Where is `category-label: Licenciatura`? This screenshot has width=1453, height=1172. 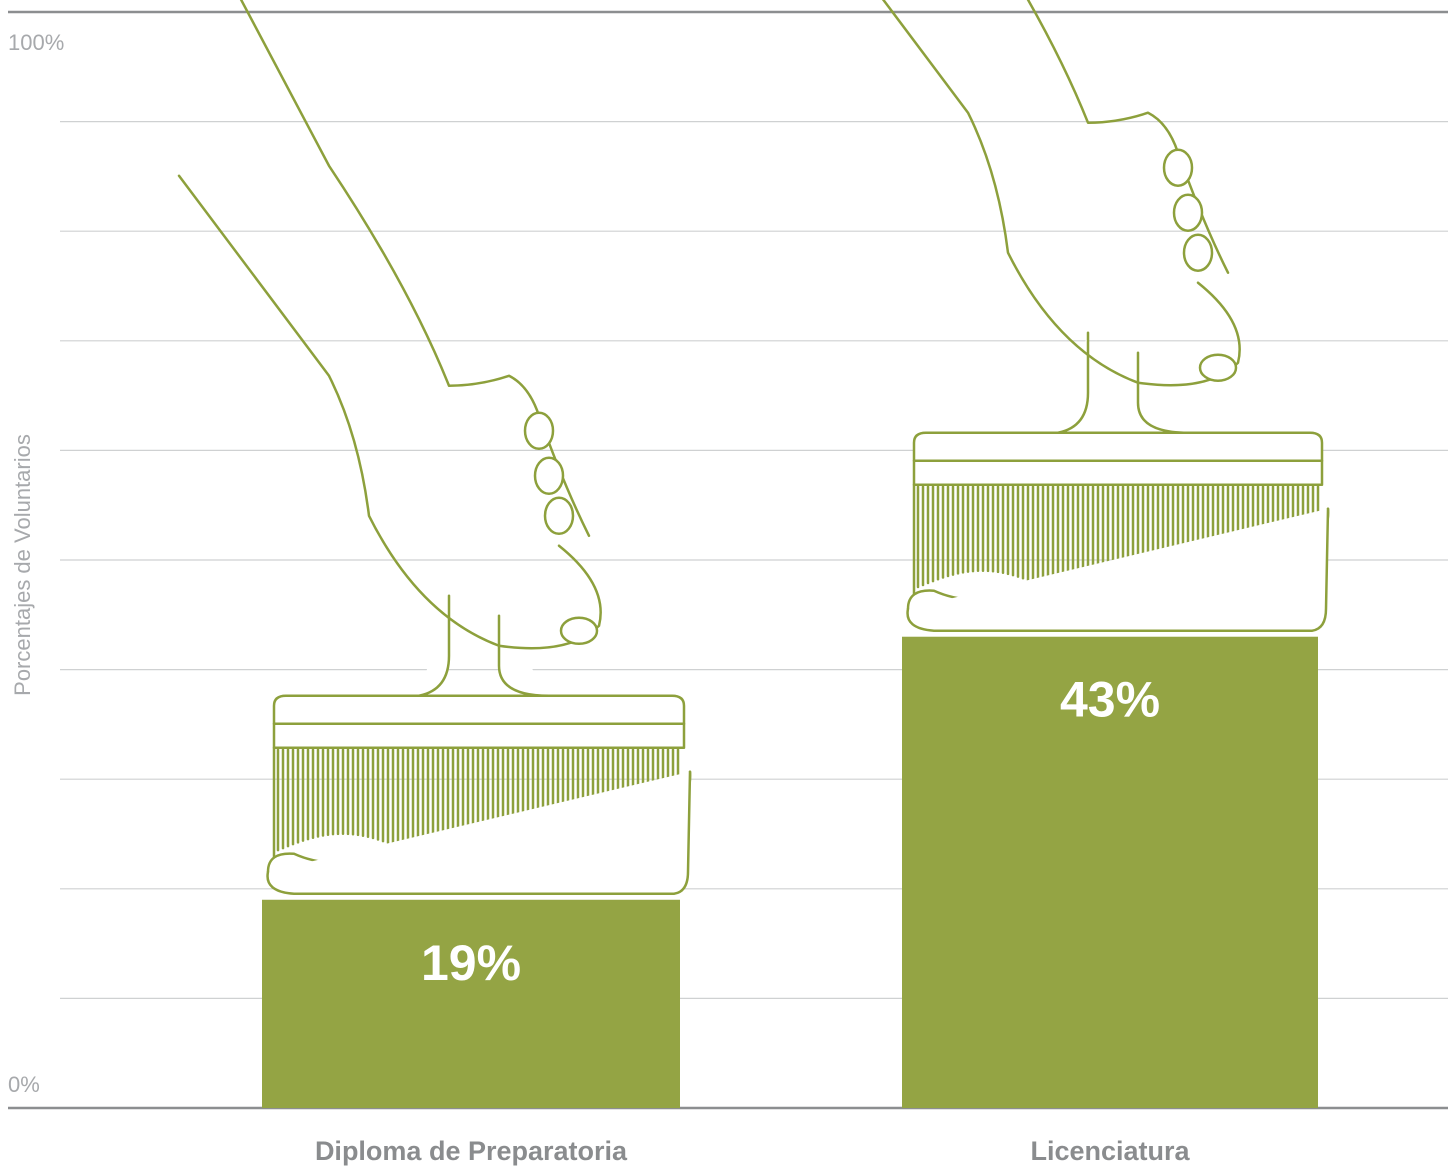 category-label: Licenciatura is located at coordinates (1110, 1151).